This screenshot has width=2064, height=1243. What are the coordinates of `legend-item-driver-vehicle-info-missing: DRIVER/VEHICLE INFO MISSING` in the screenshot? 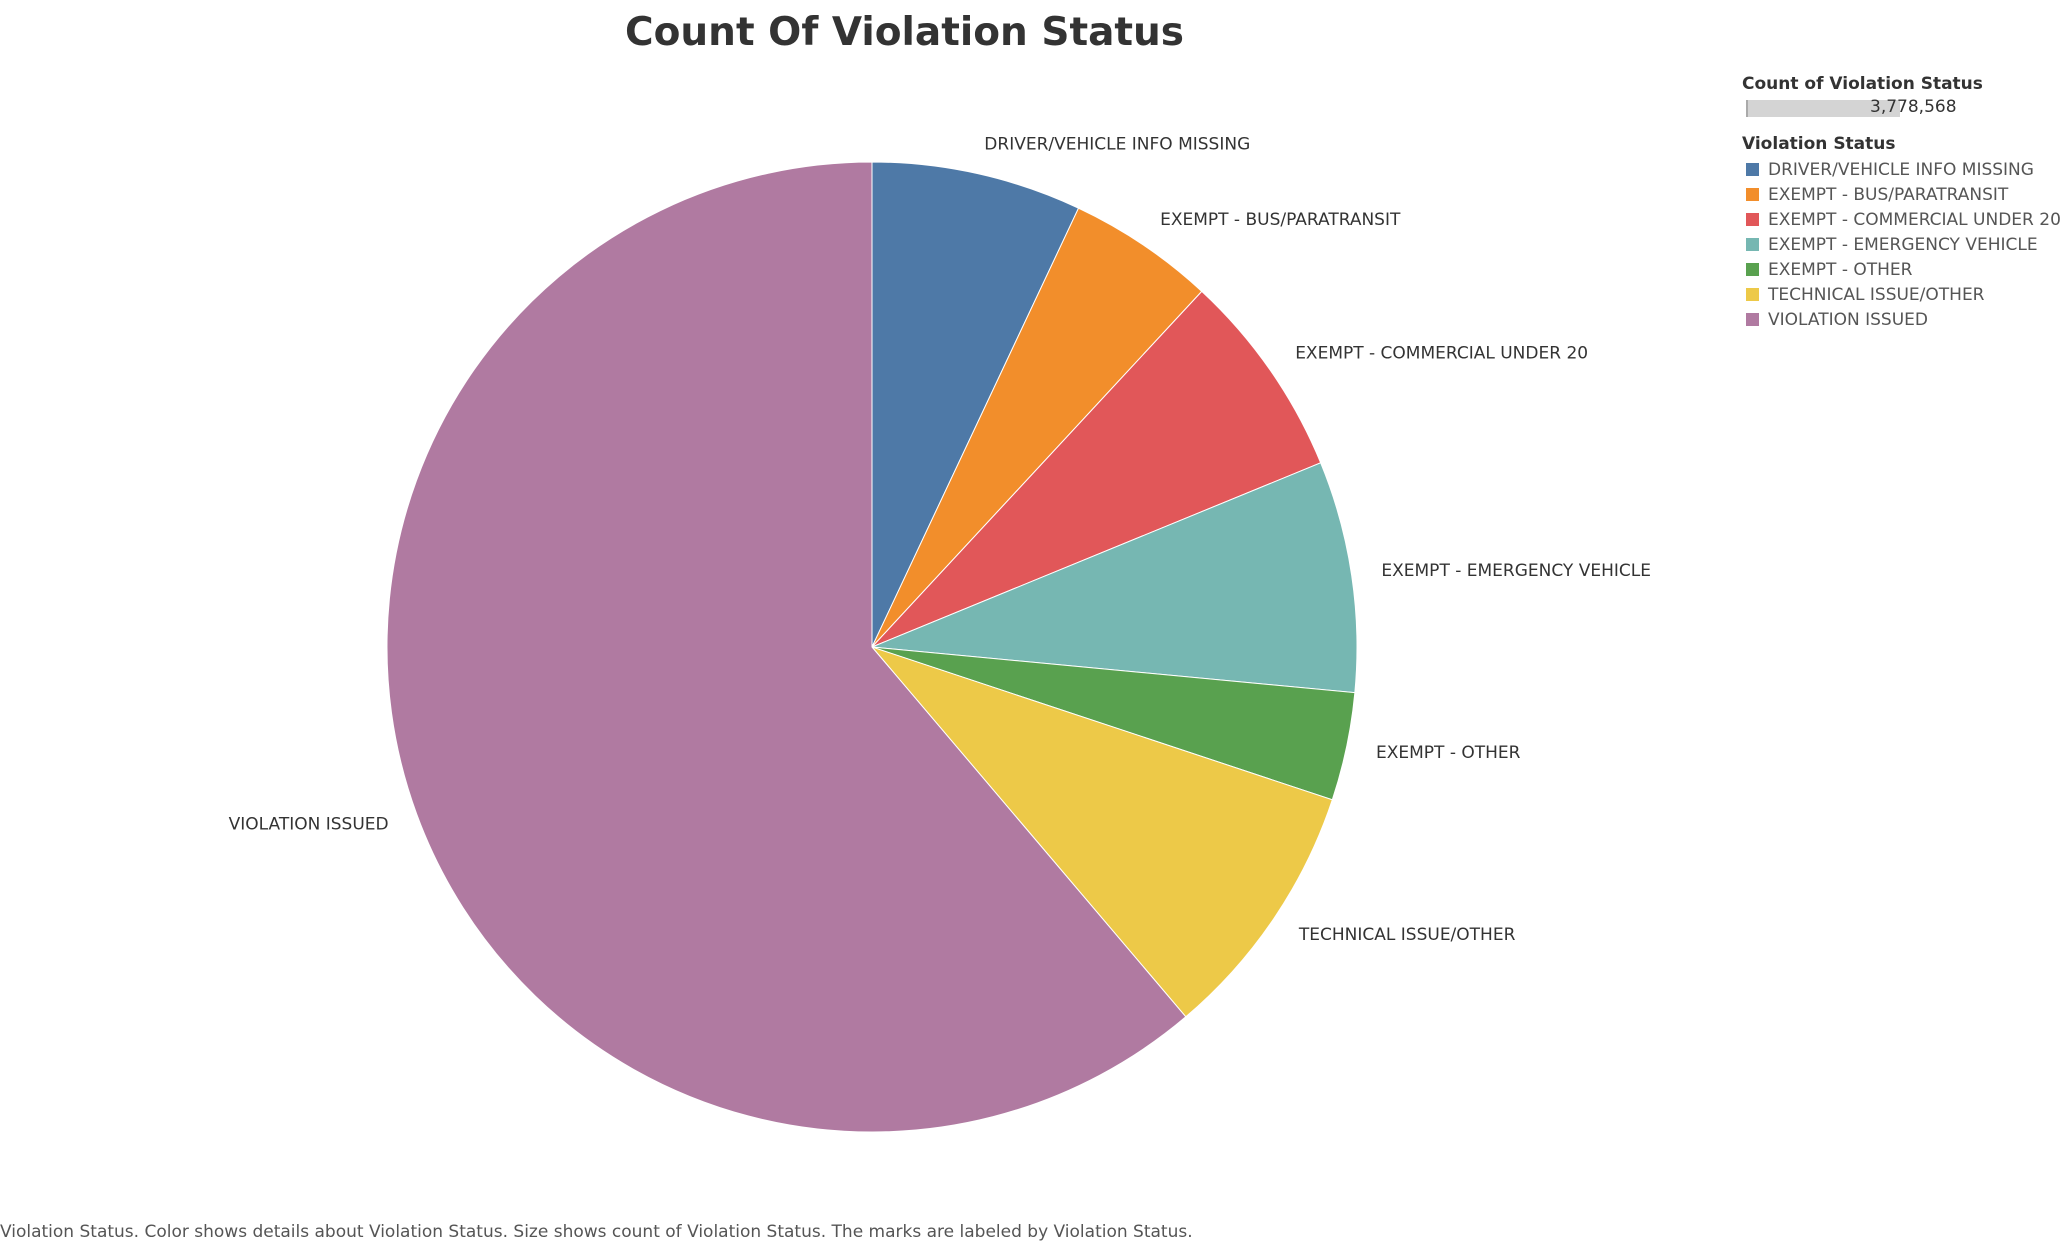 It's located at (1902, 169).